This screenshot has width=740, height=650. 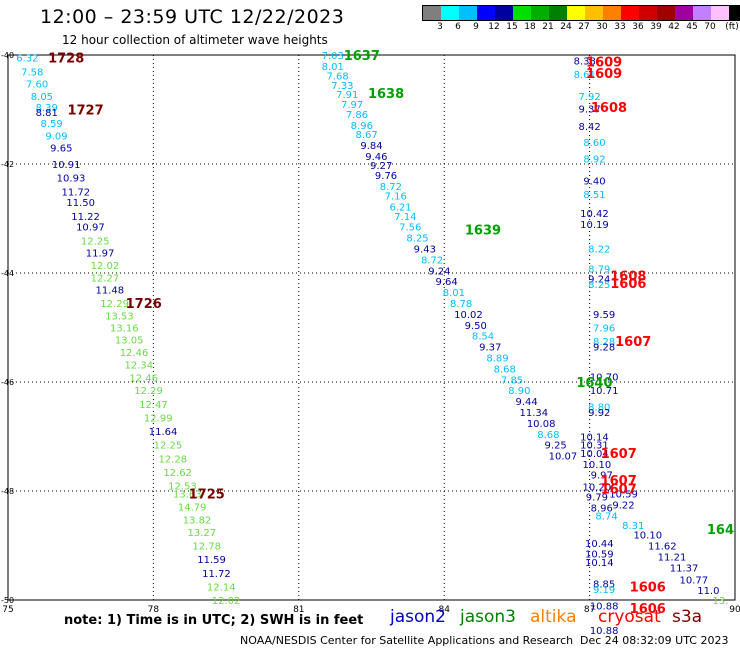 I want to click on swh-point: 12.34, so click(x=139, y=366).